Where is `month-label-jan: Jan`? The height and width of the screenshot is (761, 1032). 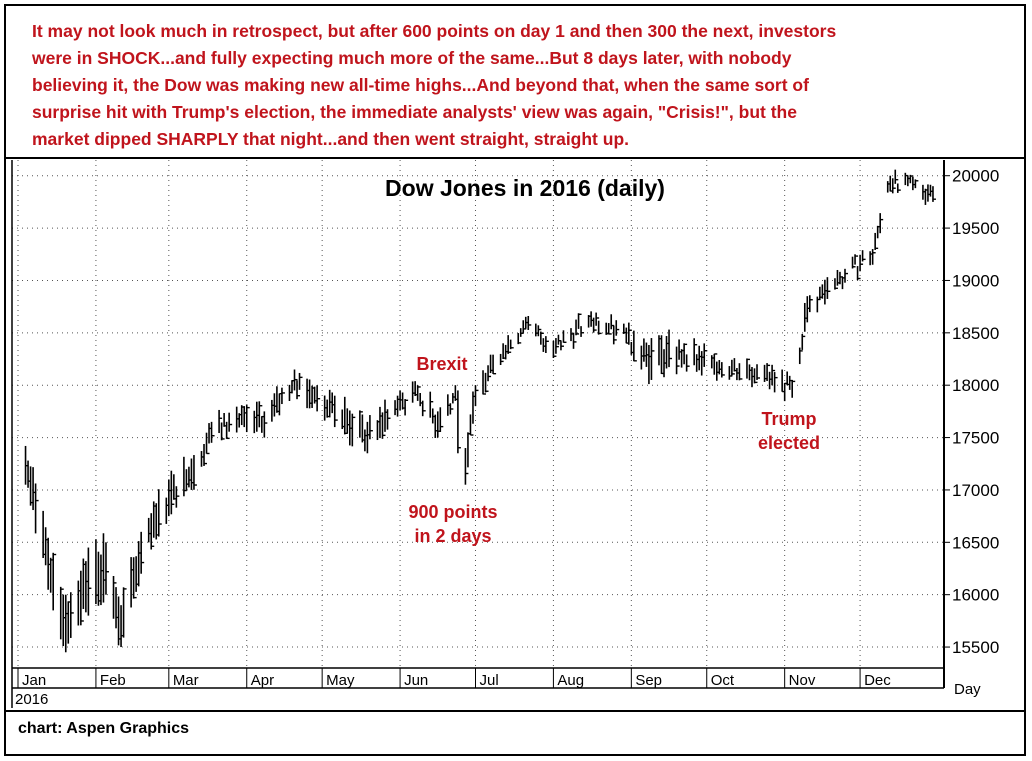
month-label-jan: Jan is located at coordinates (34, 680).